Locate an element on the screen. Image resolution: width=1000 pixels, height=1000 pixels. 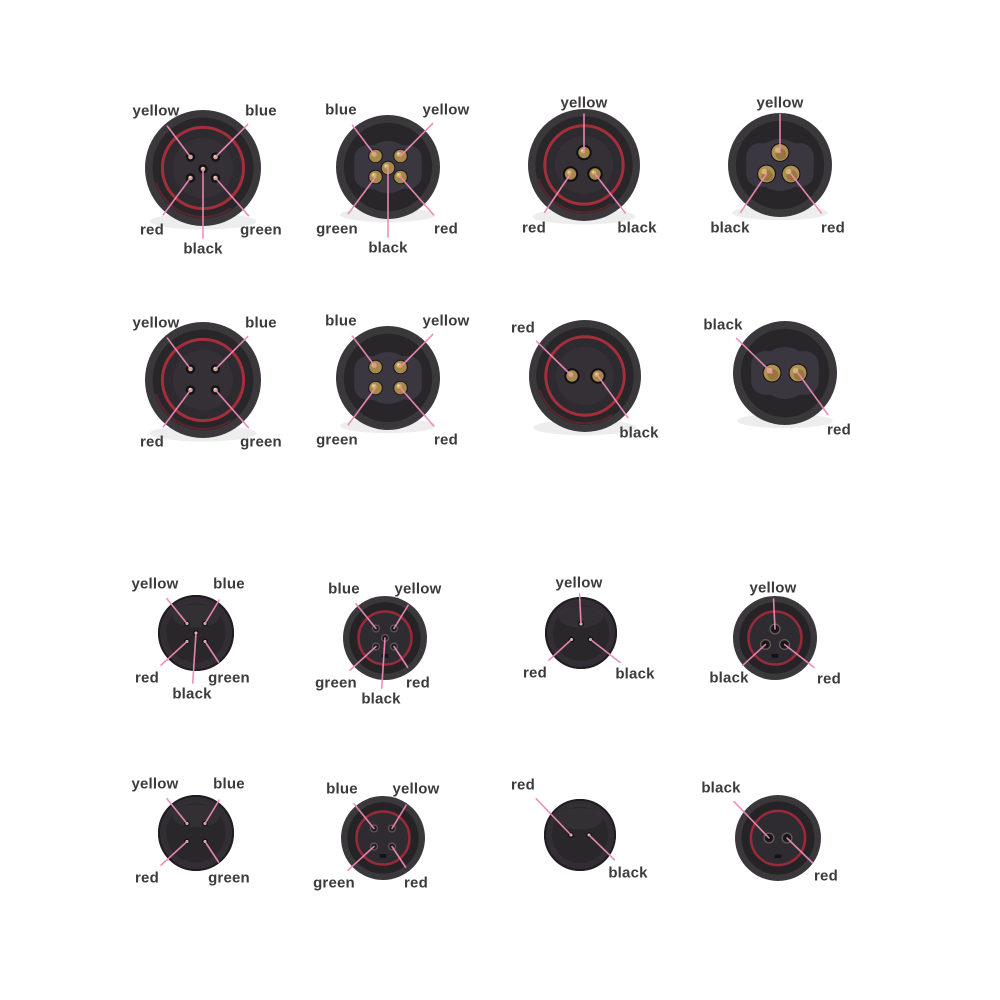
connector-r3c2-5-pin-connector-small-ring is located at coordinates (385, 642).